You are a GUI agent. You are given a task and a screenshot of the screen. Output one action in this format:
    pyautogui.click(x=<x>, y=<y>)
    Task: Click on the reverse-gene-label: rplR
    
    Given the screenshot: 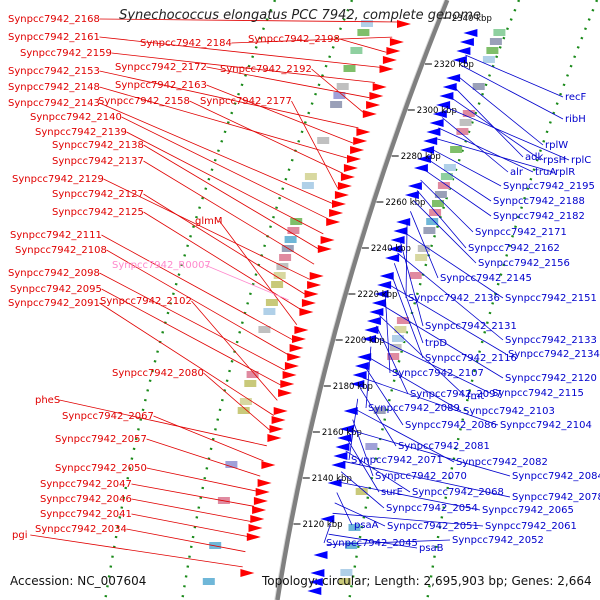 What is the action you would take?
    pyautogui.click(x=565, y=172)
    